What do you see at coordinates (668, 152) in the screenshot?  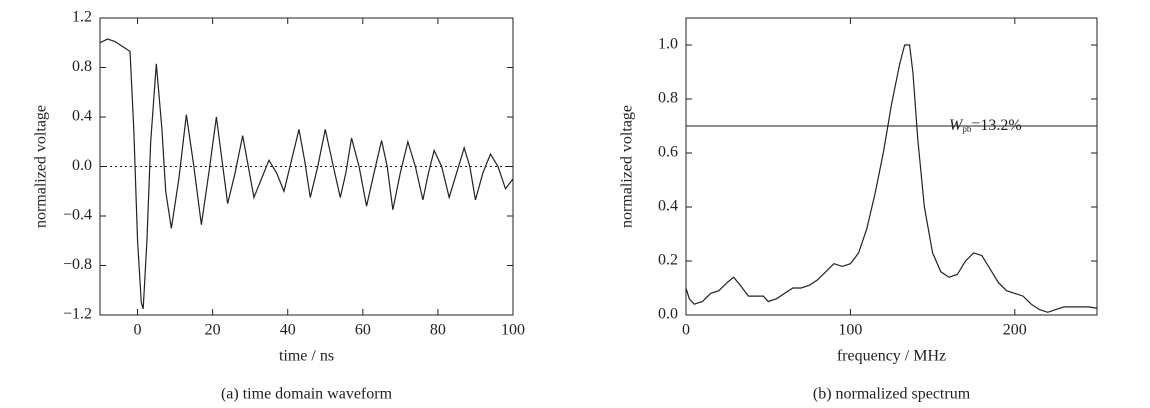 I see `y-tick-label: 0.6` at bounding box center [668, 152].